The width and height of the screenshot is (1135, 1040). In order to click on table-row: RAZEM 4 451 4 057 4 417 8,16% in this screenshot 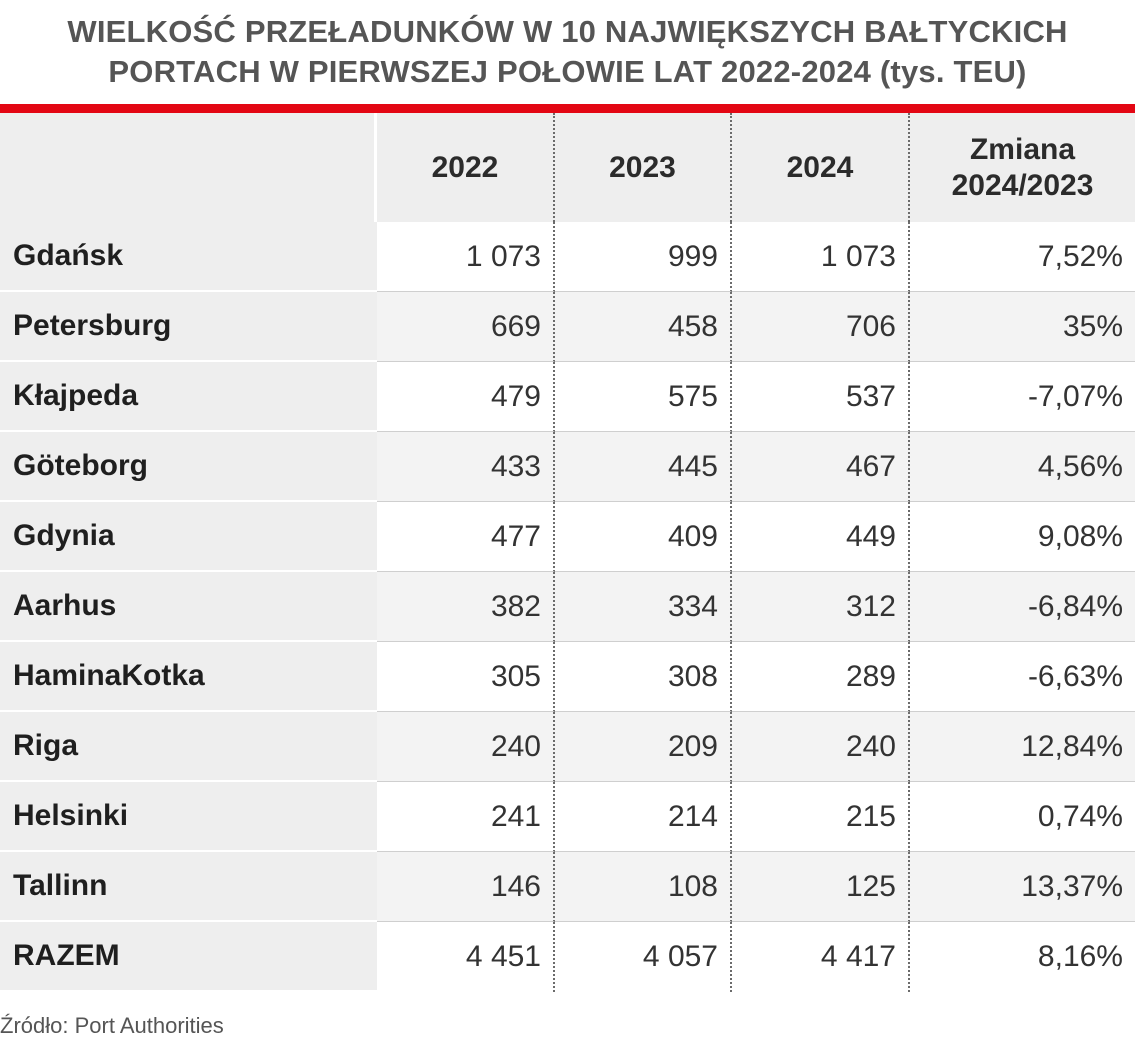, I will do `click(567, 957)`.